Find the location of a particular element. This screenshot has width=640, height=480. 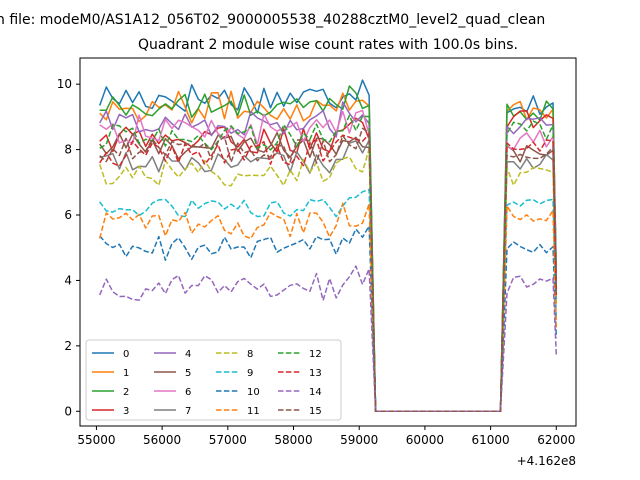

legend-label-13: 13 is located at coordinates (315, 373).